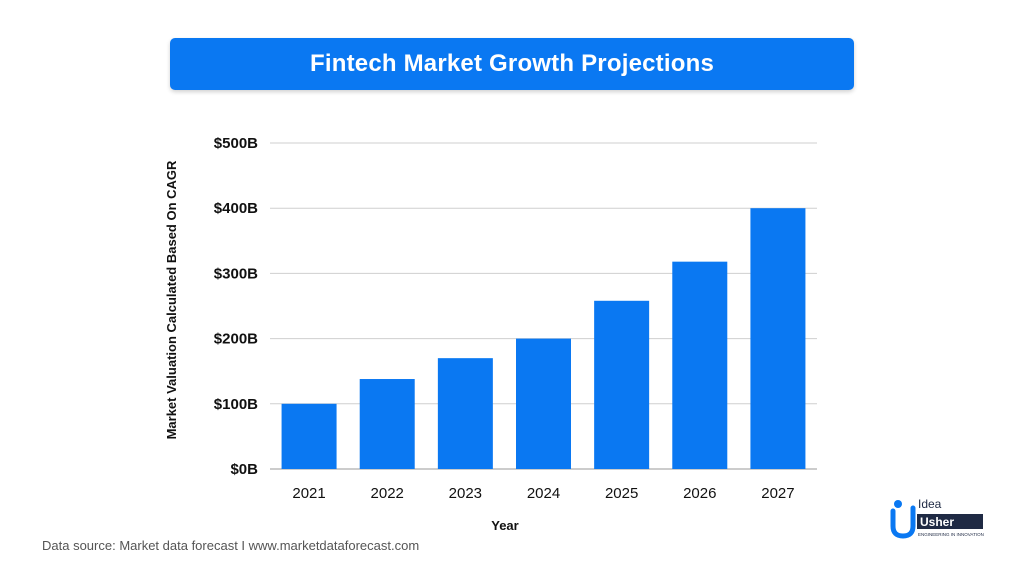 This screenshot has height=576, width=1024. I want to click on x-axis-ticks: 2021 2022 2023 2024 2025 2026 2027, so click(543, 493).